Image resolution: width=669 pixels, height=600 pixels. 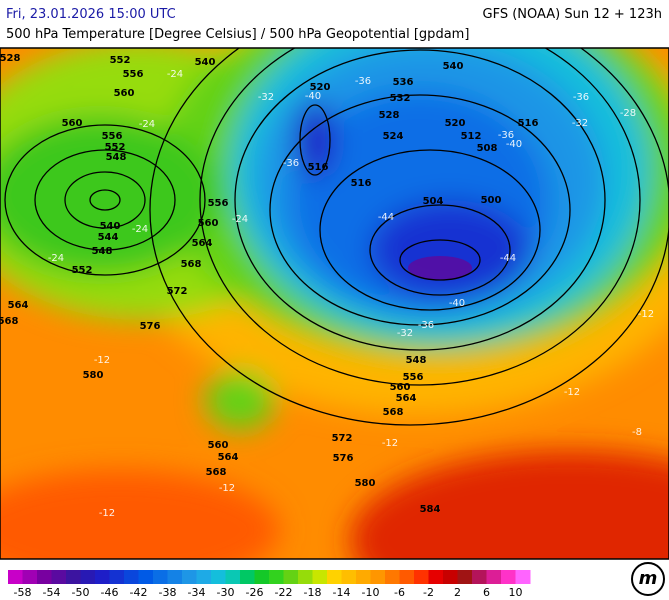 What do you see at coordinates (514, 144) in the screenshot?
I see `temperature-label: -40` at bounding box center [514, 144].